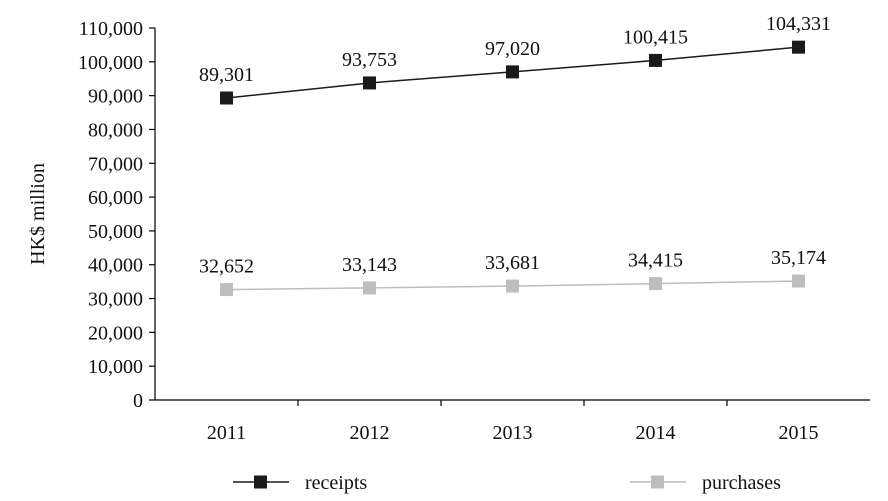 The width and height of the screenshot is (888, 501). I want to click on x-tick-label: 2014, so click(656, 433).